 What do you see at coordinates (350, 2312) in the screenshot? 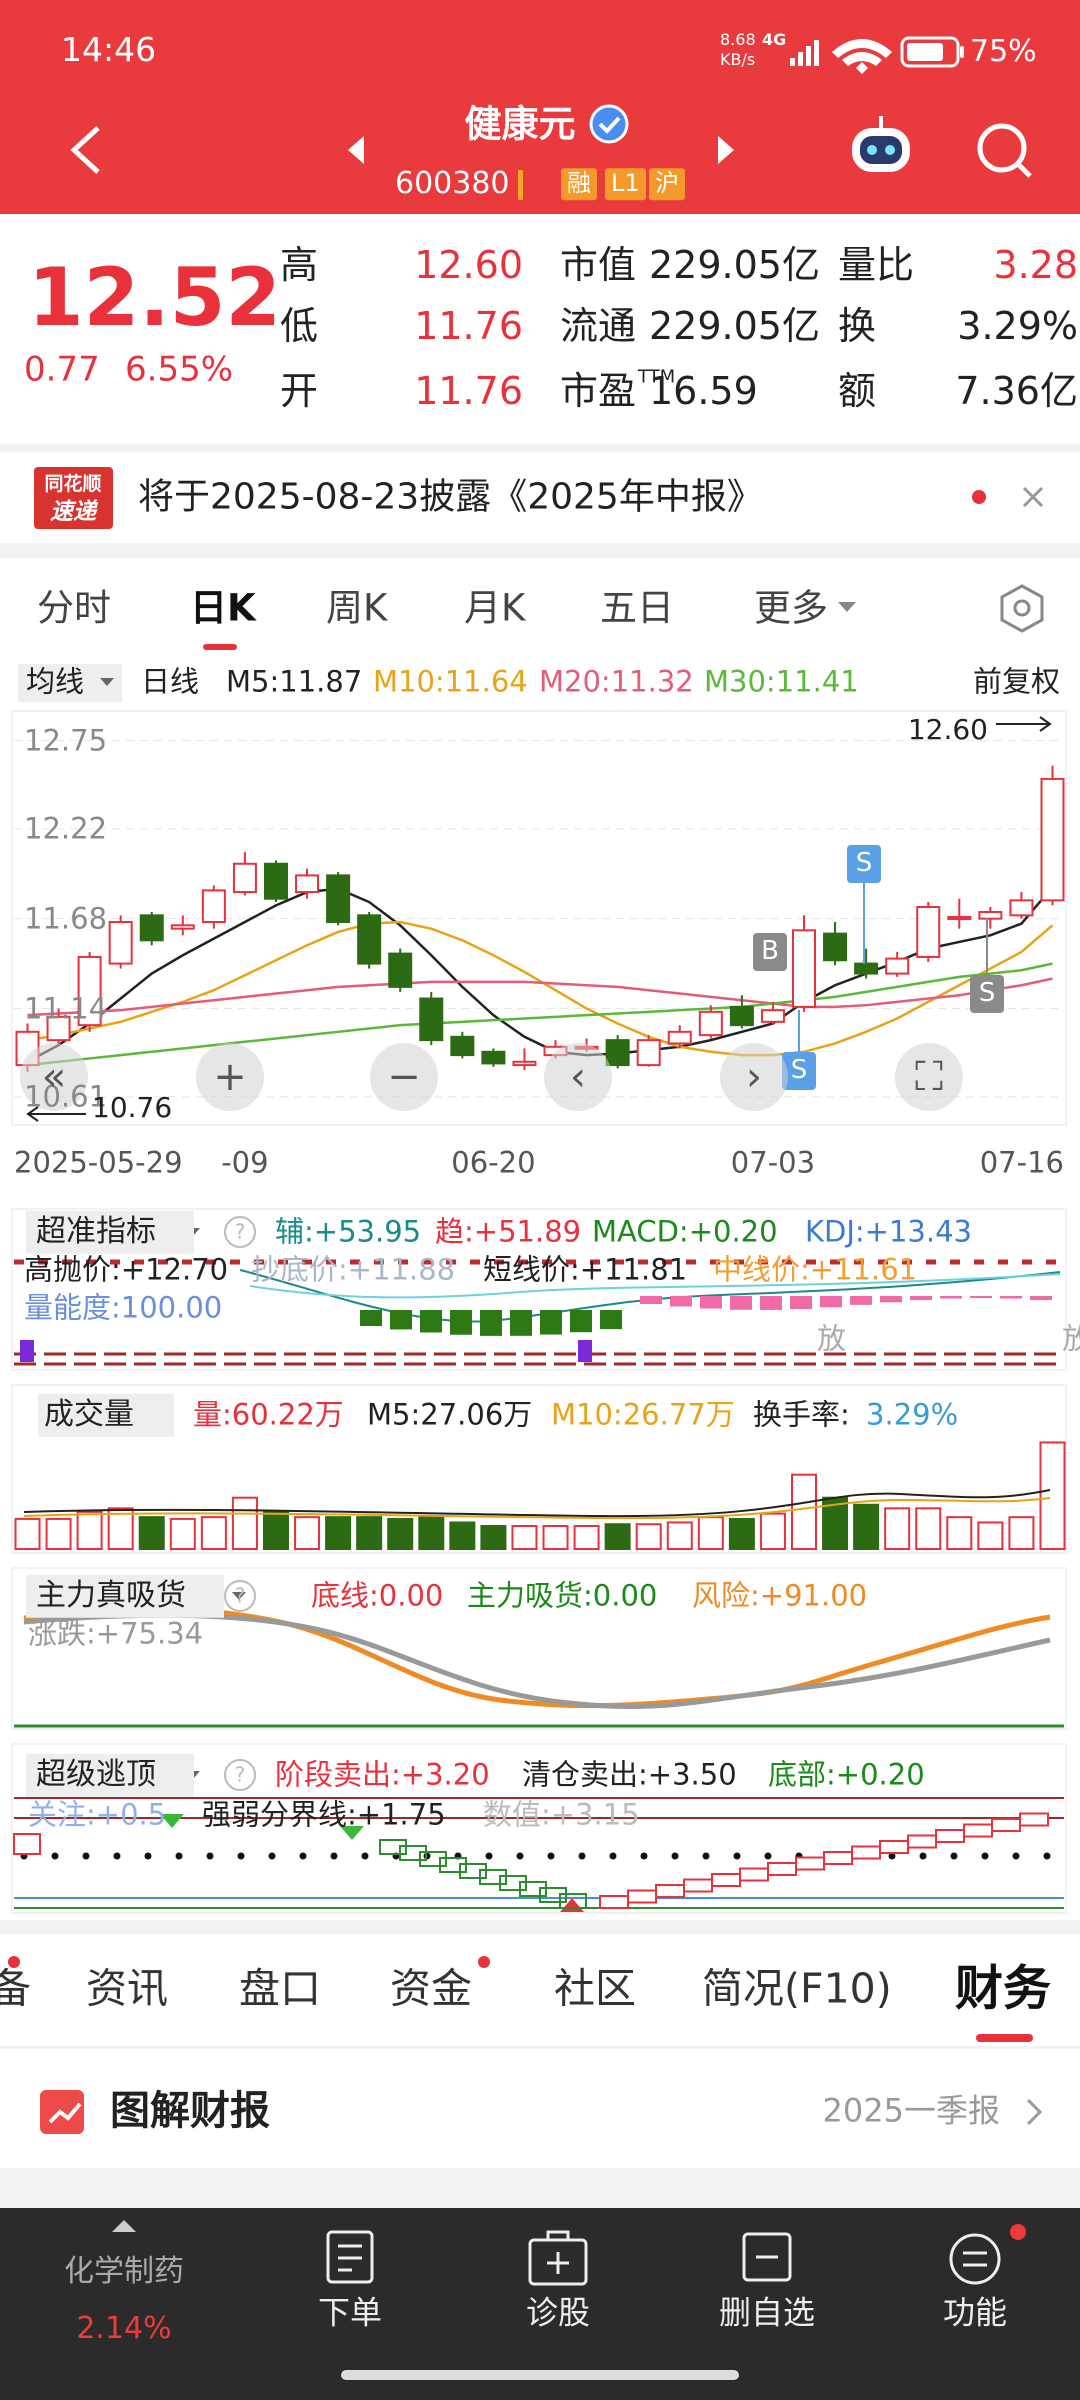
I see `nav-item: 下单` at bounding box center [350, 2312].